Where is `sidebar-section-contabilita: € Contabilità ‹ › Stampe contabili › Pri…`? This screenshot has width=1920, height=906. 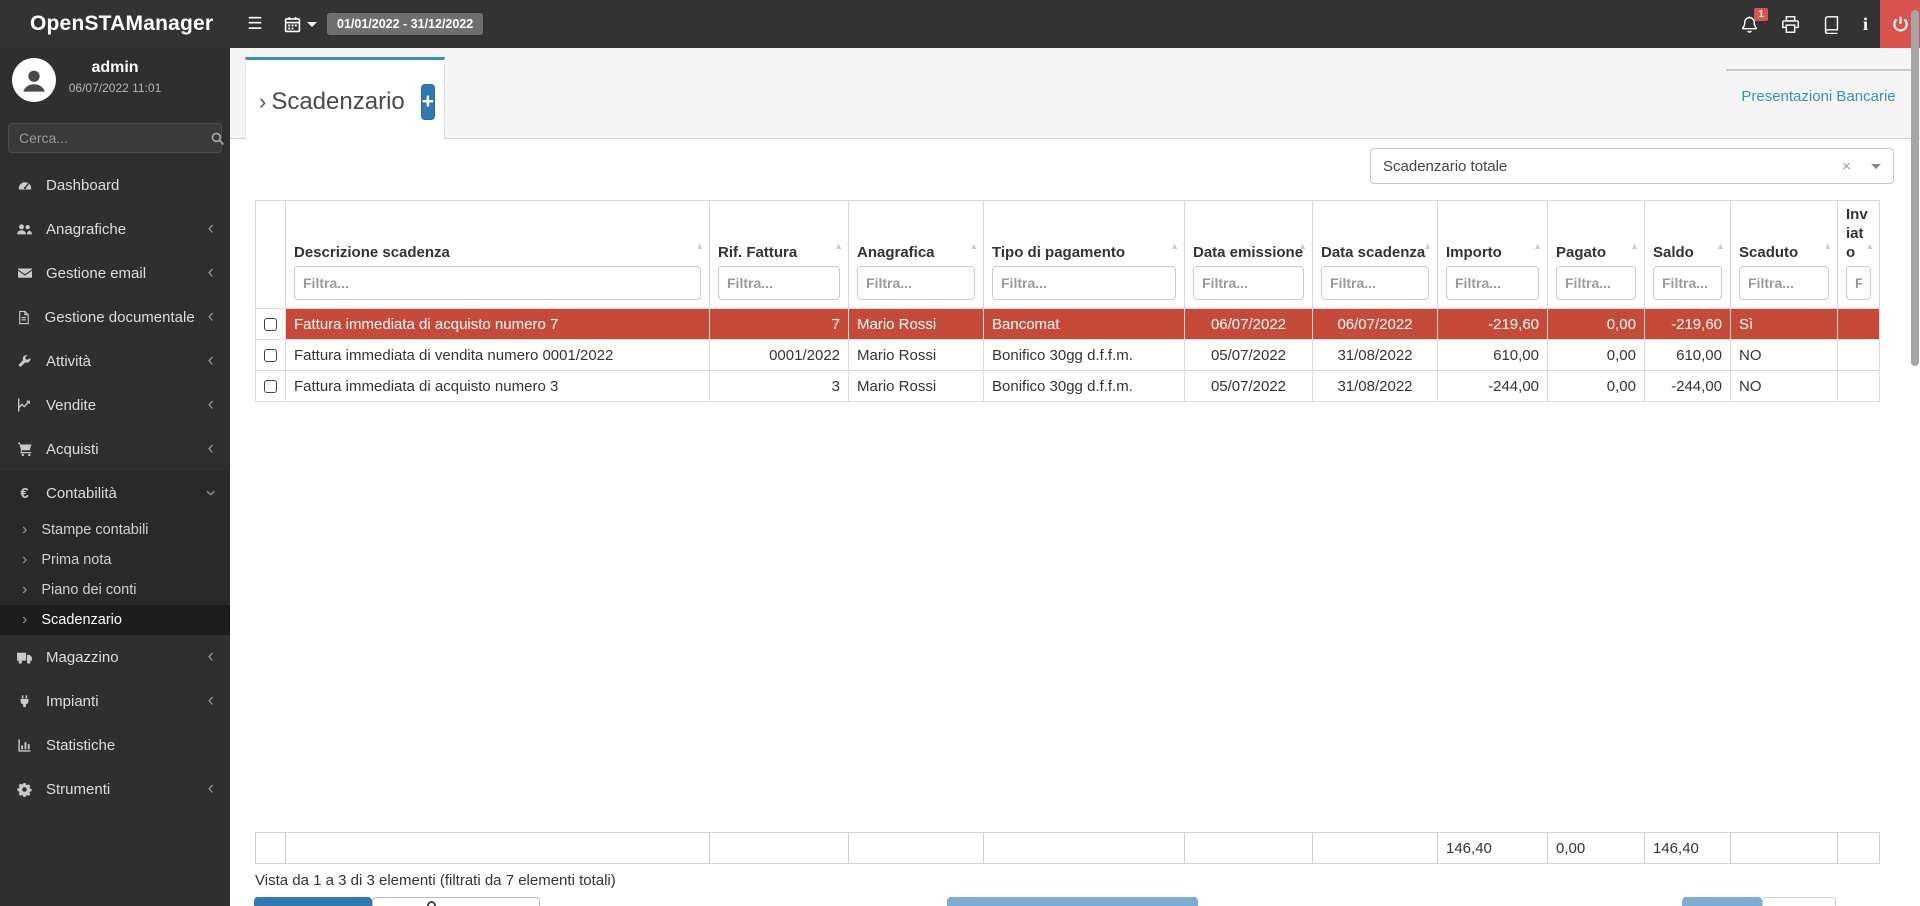
sidebar-section-contabilita: € Contabilità ‹ › Stampe contabili › Pri… is located at coordinates (115, 553).